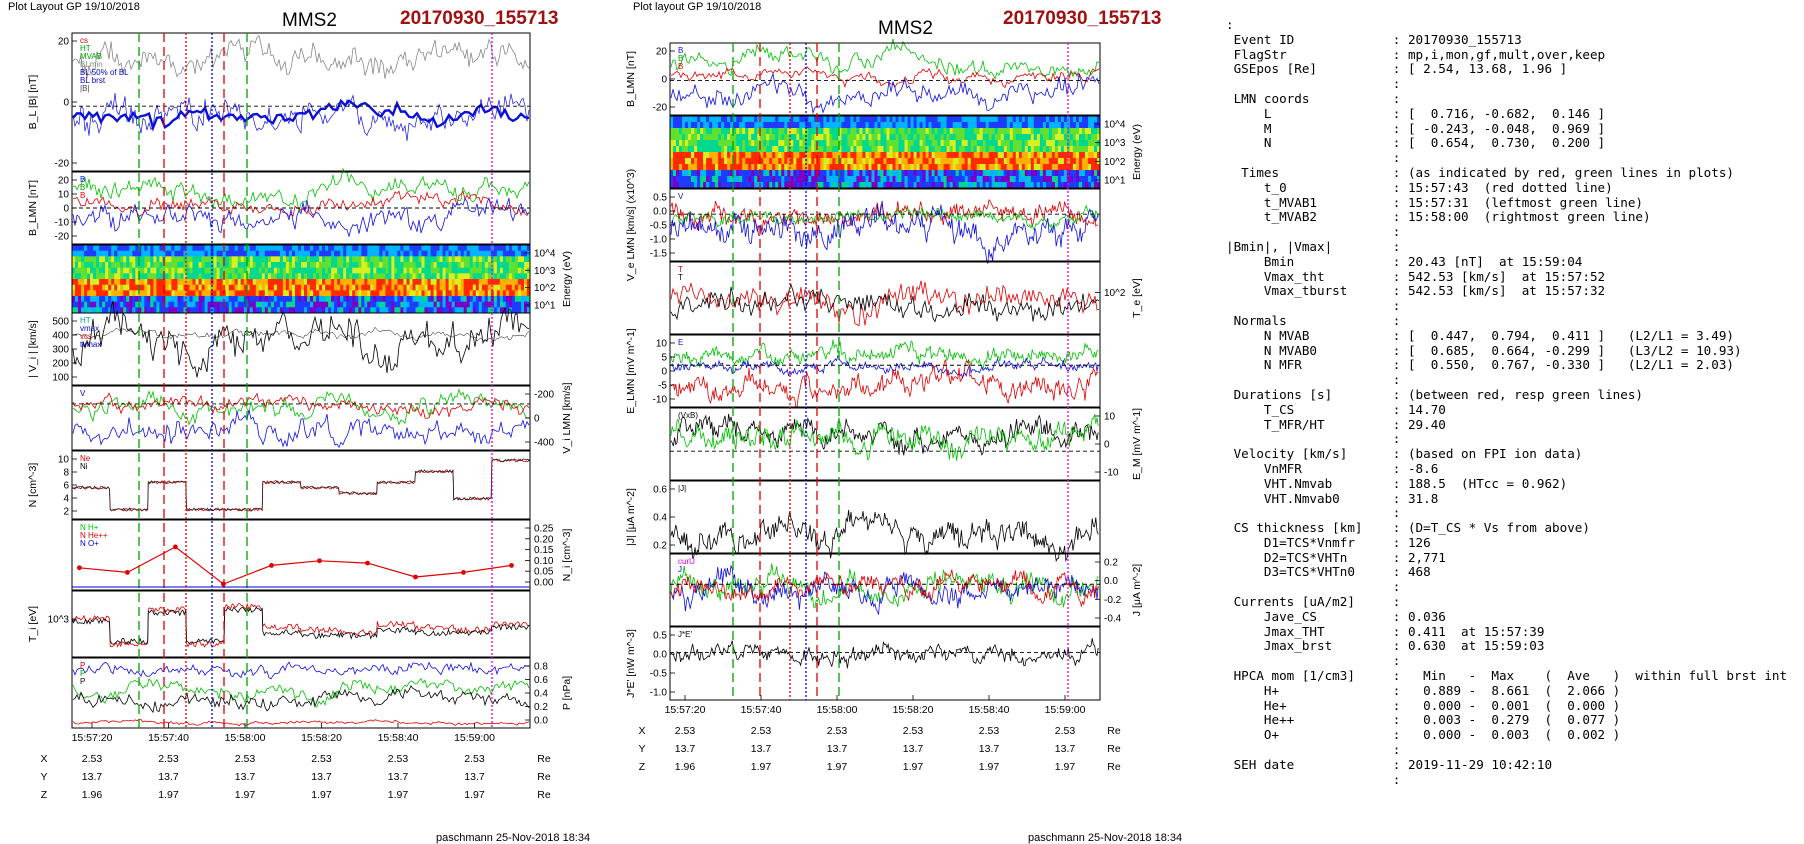 The height and width of the screenshot is (844, 1804). I want to click on legend-entry: T, so click(680, 269).